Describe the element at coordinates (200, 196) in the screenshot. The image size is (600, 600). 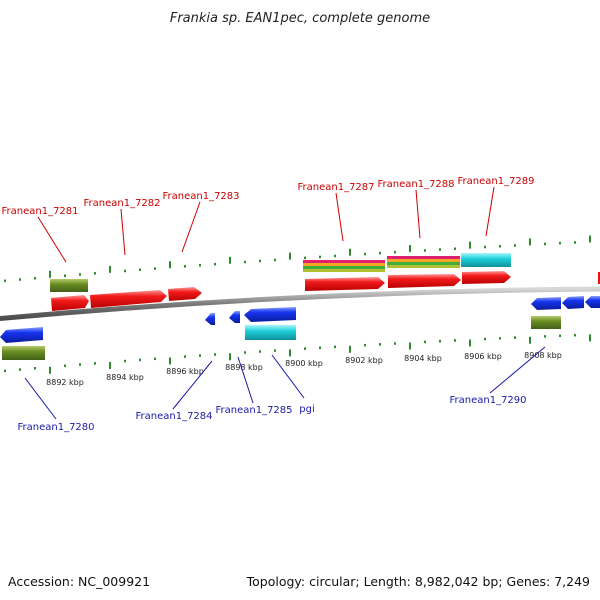
I see `gene-label-7283: Franean1_7283` at that location.